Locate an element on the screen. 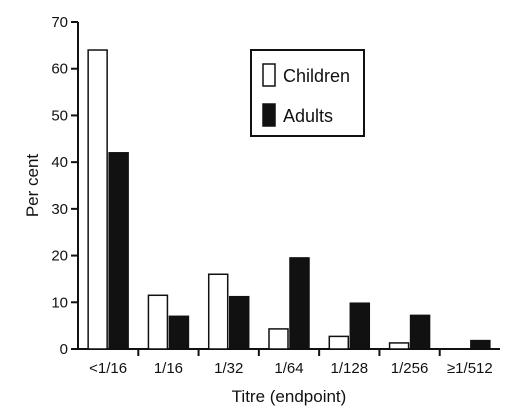  y-tick-label: 40 is located at coordinates (59, 162).